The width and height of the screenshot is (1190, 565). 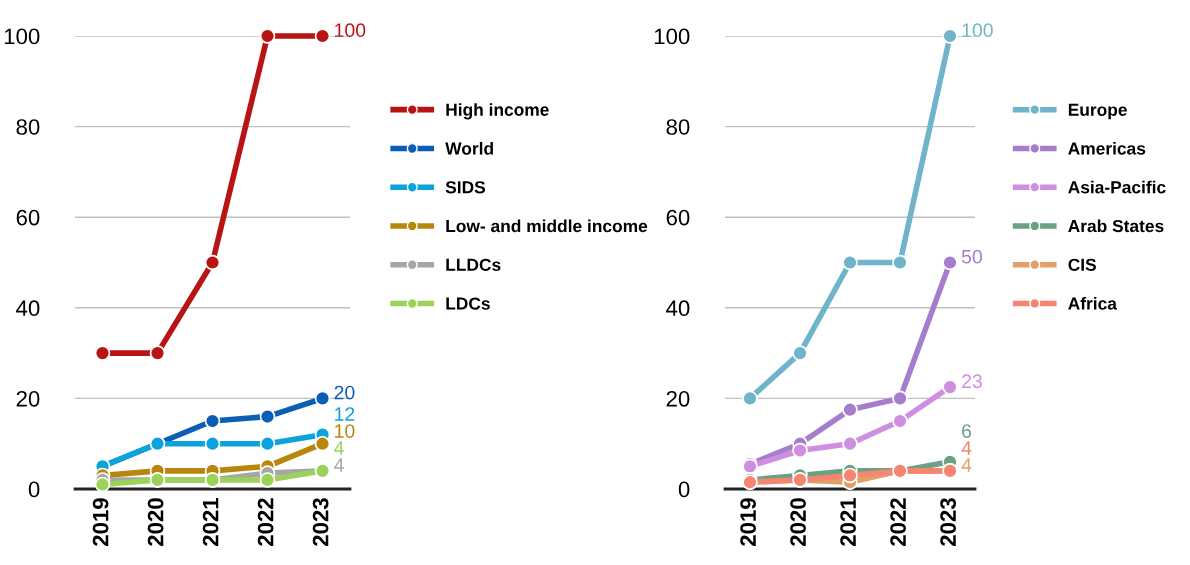 I want to click on legend-label: LDCs, so click(x=468, y=303).